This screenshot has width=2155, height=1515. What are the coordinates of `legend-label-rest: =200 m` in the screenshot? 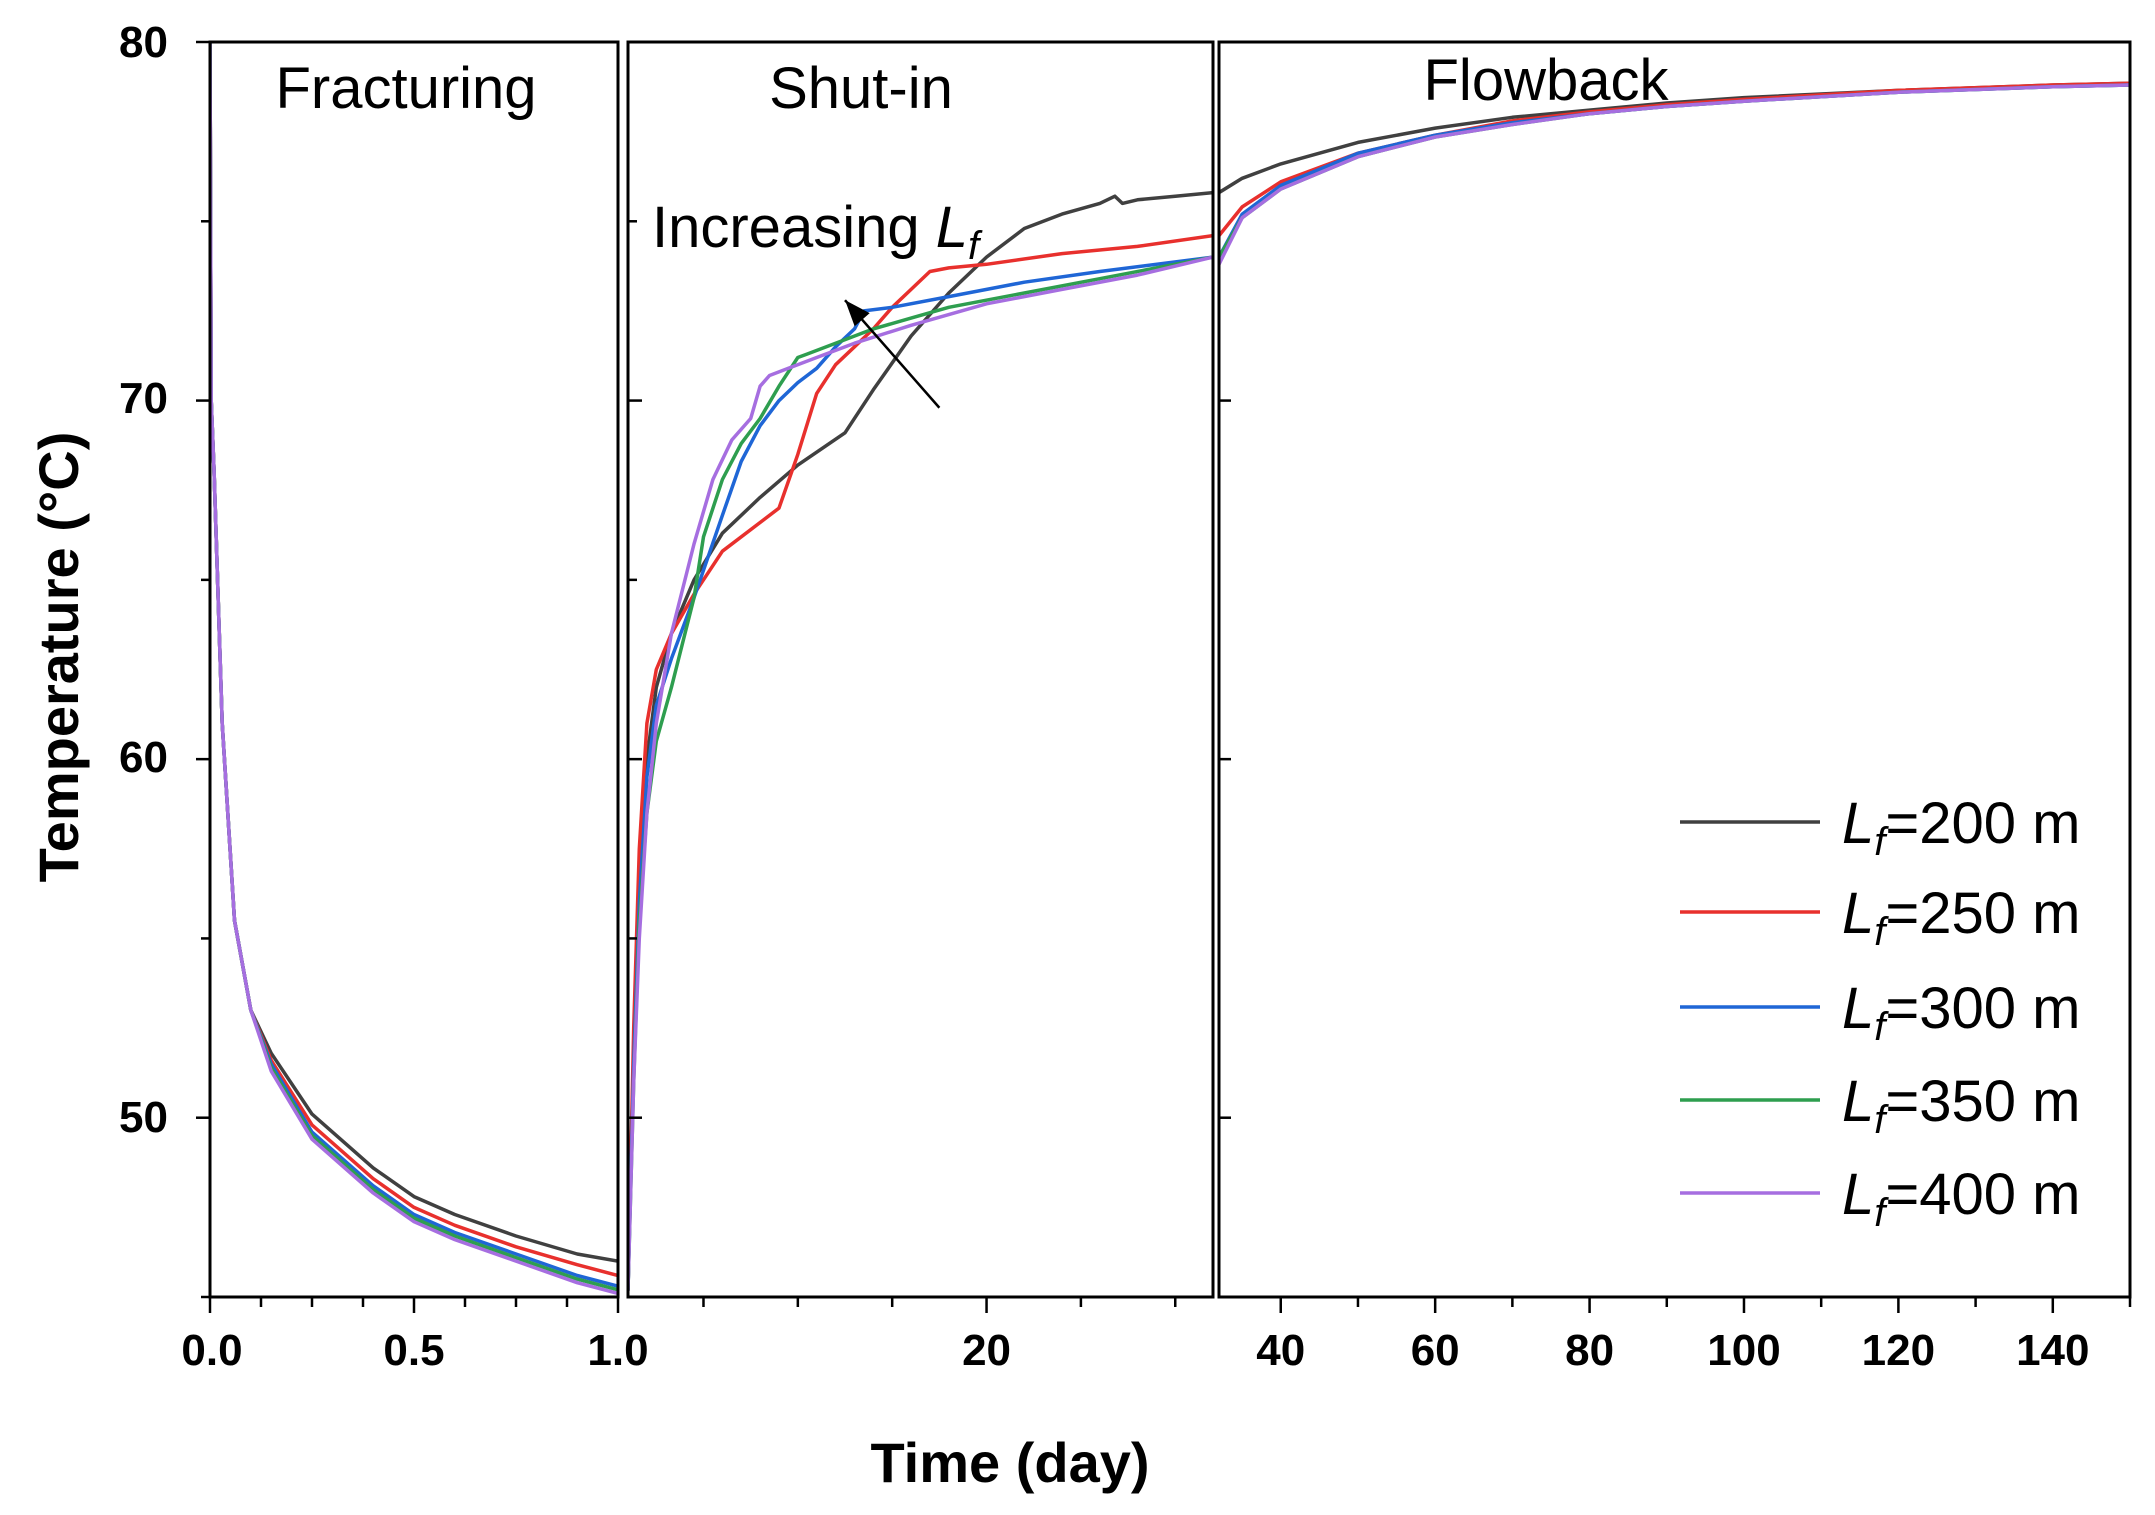 It's located at (1982, 823).